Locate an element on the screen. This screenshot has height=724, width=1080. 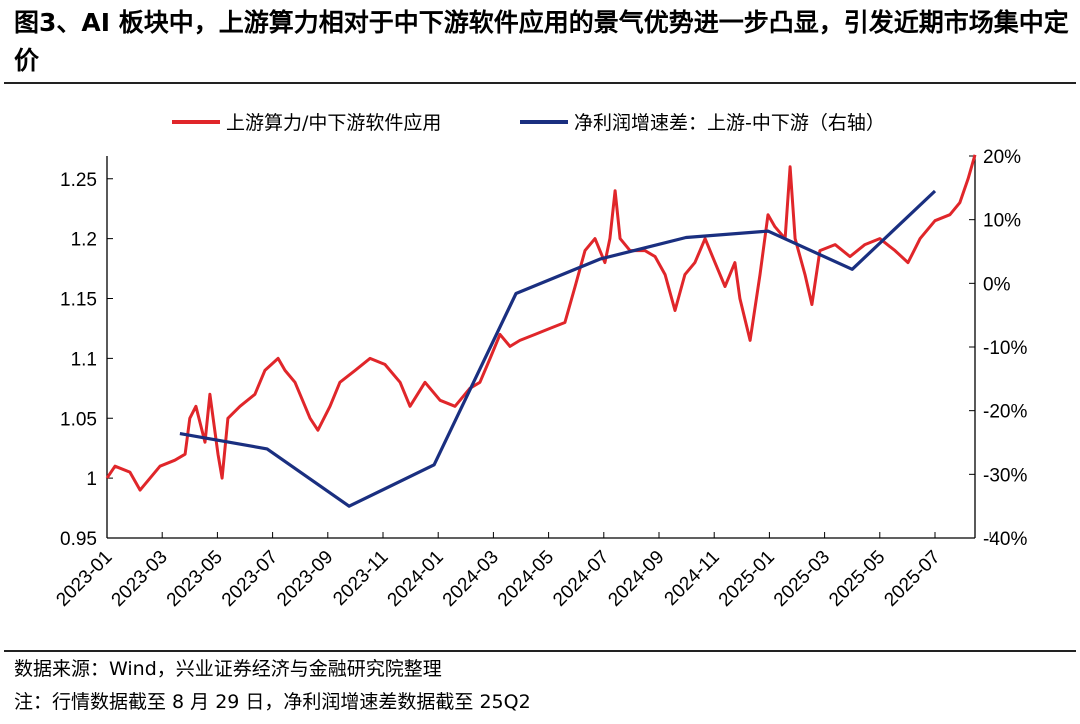
title-divider is located at coordinates (540, 83).